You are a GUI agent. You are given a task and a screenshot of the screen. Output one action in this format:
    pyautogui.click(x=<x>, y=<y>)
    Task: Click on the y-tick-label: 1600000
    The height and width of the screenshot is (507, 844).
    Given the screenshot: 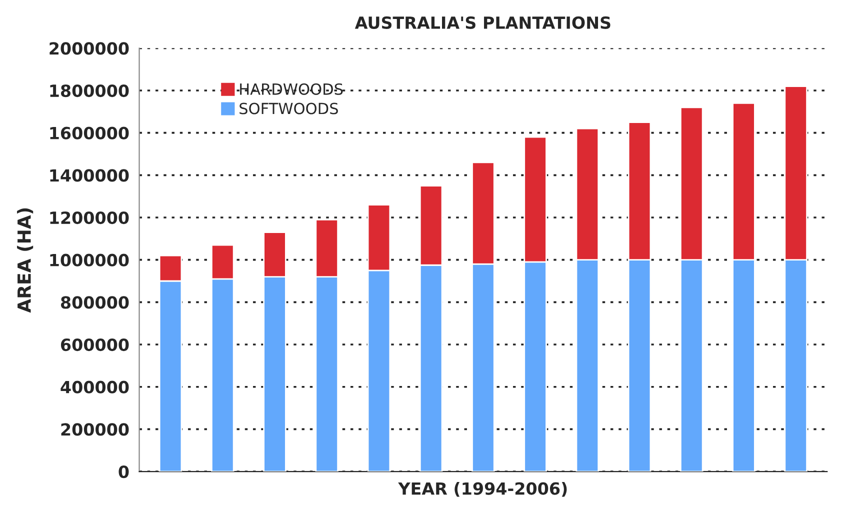 What is the action you would take?
    pyautogui.click(x=89, y=133)
    